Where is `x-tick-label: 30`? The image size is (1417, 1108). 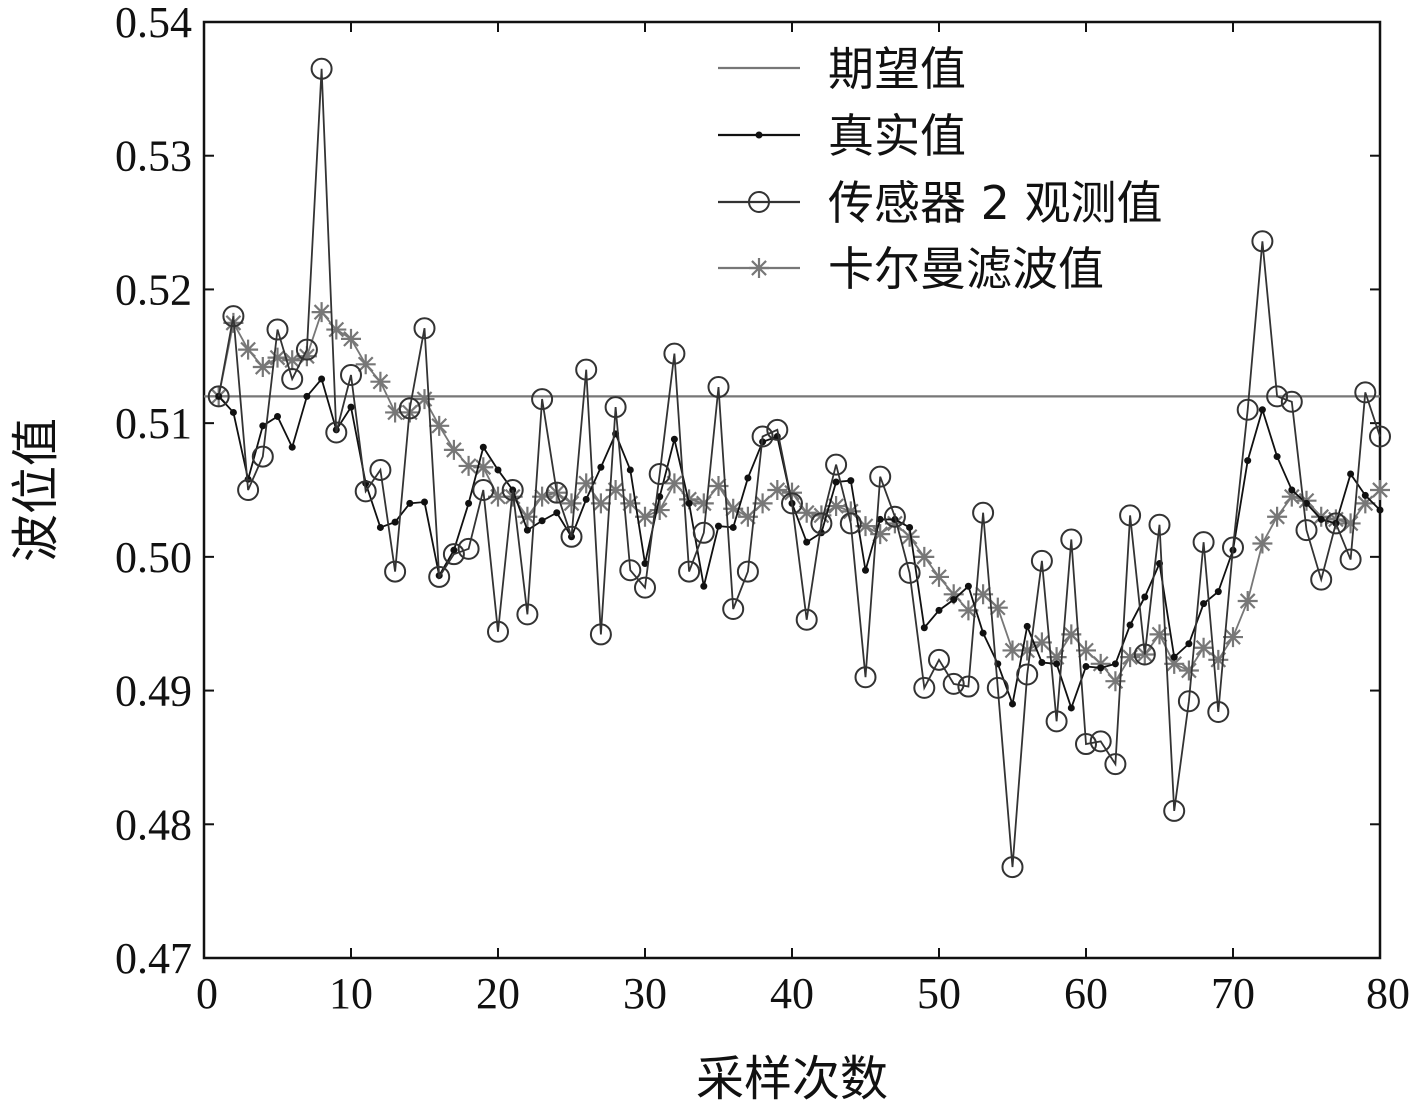 x-tick-label: 30 is located at coordinates (645, 993).